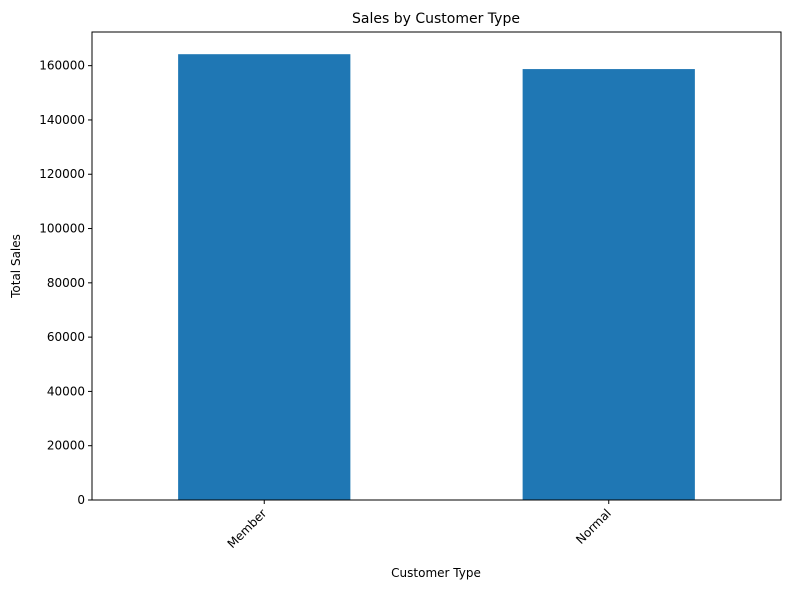  Describe the element at coordinates (62, 174) in the screenshot. I see `y-tick-label: 120000` at that location.